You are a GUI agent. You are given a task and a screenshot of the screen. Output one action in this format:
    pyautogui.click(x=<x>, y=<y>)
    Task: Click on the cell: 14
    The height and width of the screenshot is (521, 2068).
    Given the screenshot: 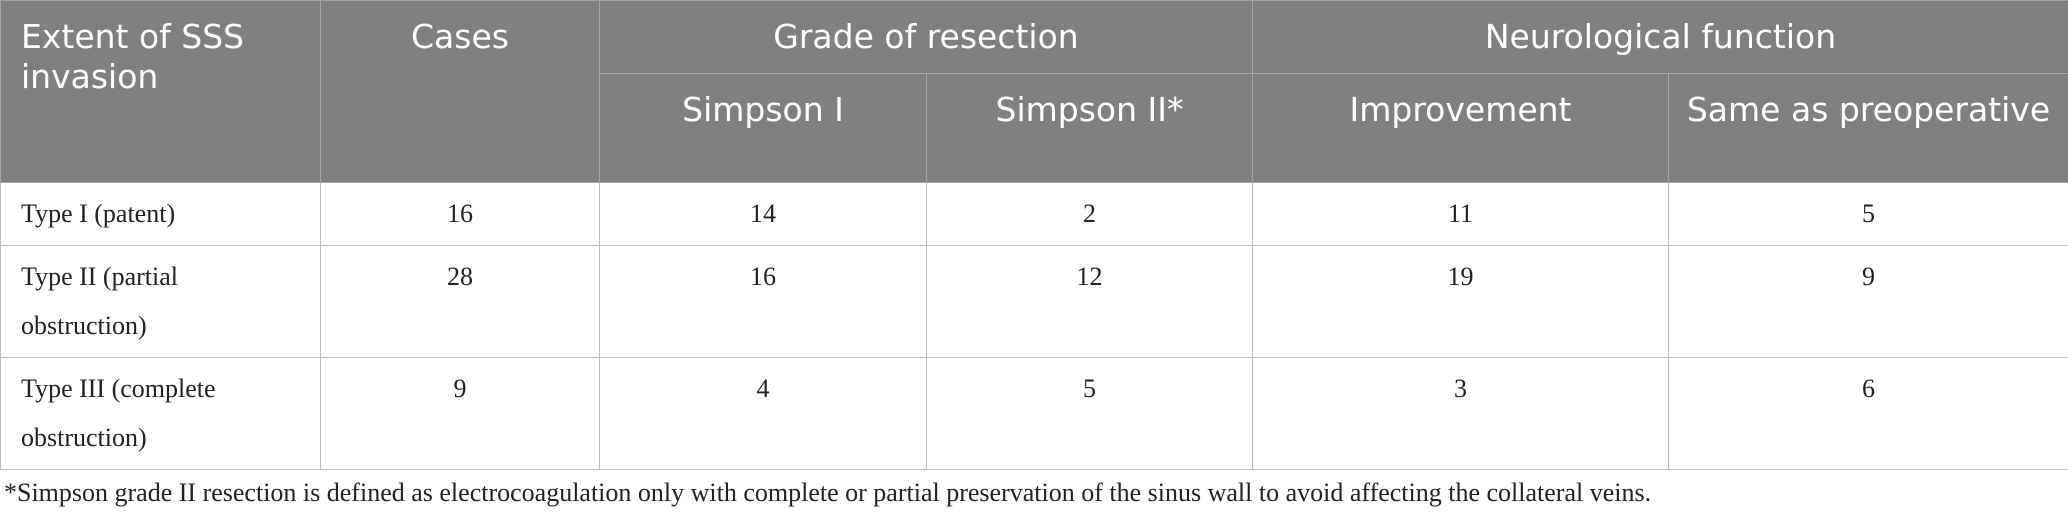 What is the action you would take?
    pyautogui.click(x=763, y=214)
    